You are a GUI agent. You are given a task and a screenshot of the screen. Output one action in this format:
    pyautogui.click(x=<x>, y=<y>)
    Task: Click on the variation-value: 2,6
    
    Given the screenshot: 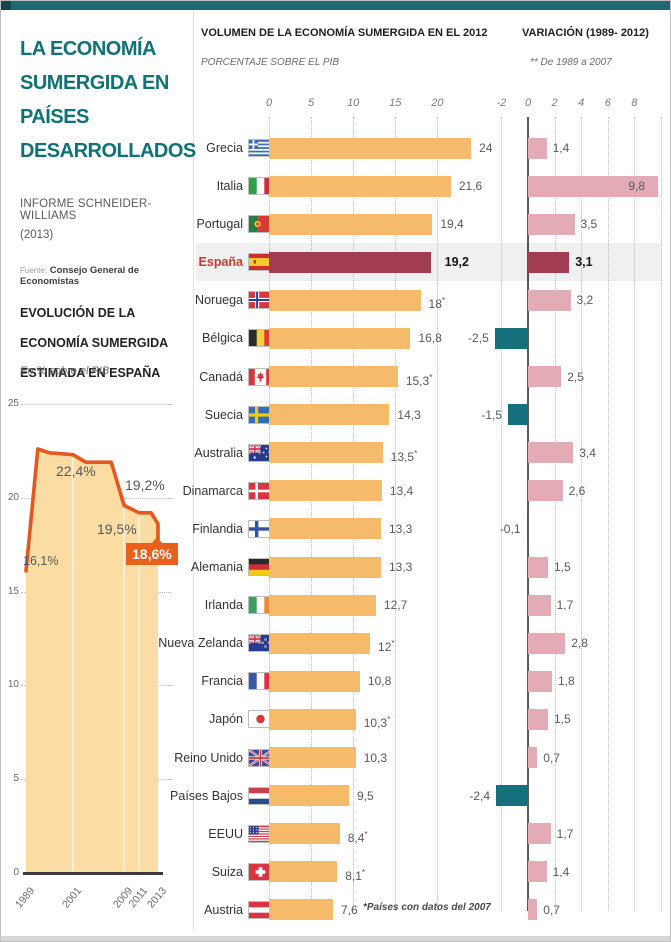 What is the action you would take?
    pyautogui.click(x=577, y=490)
    